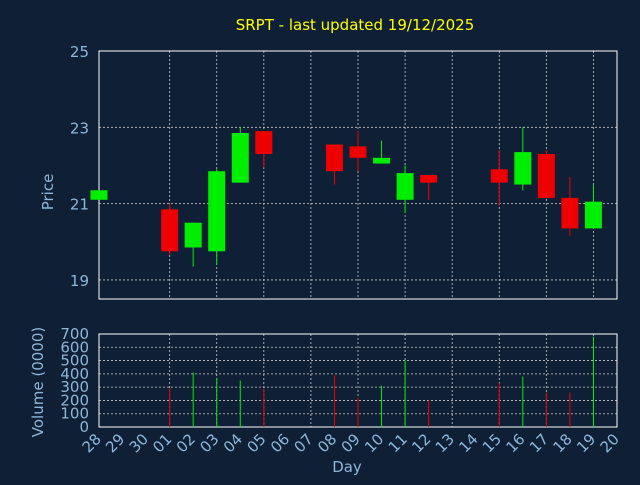 The image size is (640, 485). Describe the element at coordinates (74, 400) in the screenshot. I see `volume-tick-label: 200` at that location.